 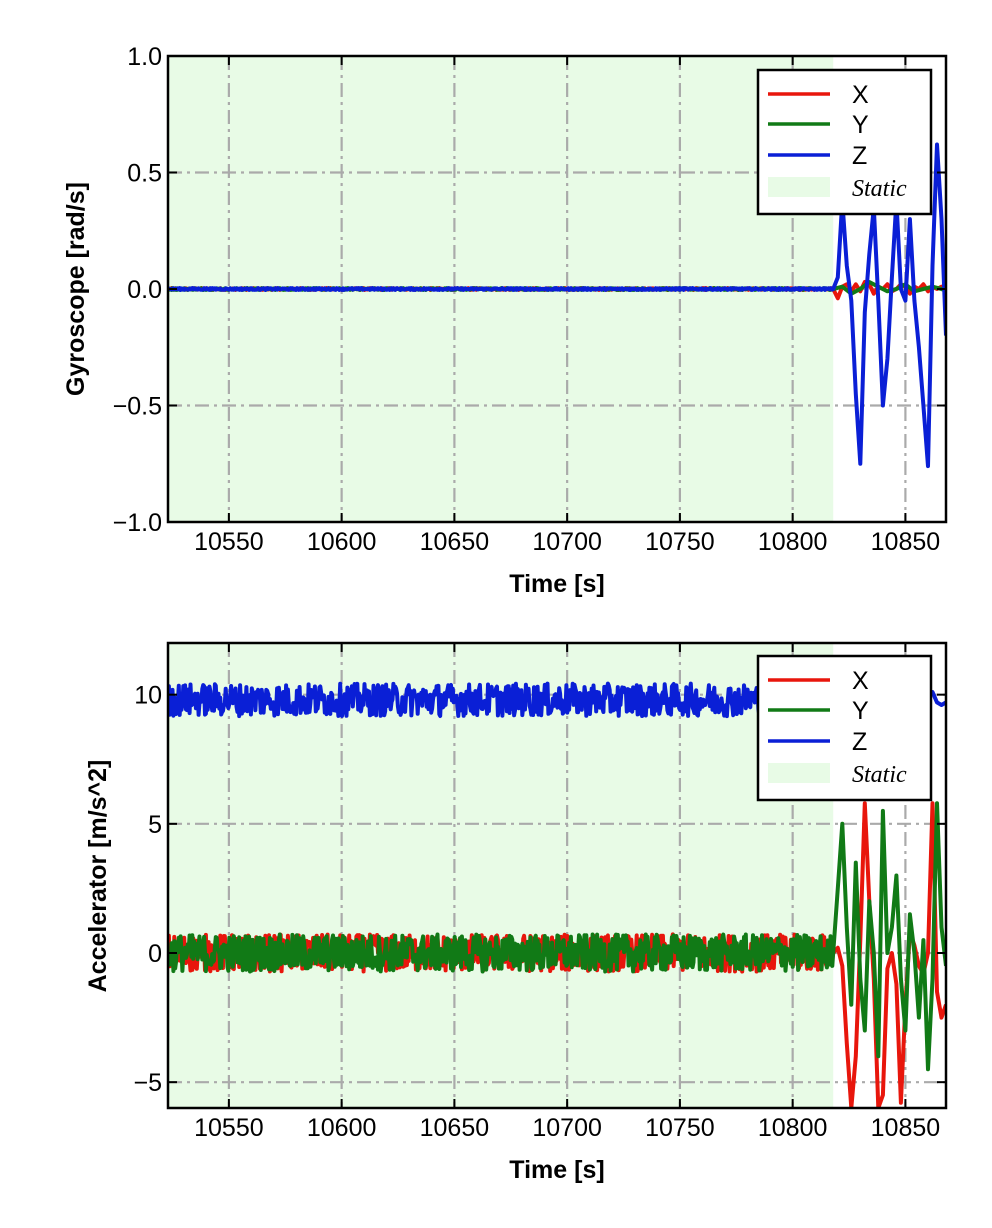 I want to click on y-axis-title: Gyroscope [rad/s], so click(x=76, y=289).